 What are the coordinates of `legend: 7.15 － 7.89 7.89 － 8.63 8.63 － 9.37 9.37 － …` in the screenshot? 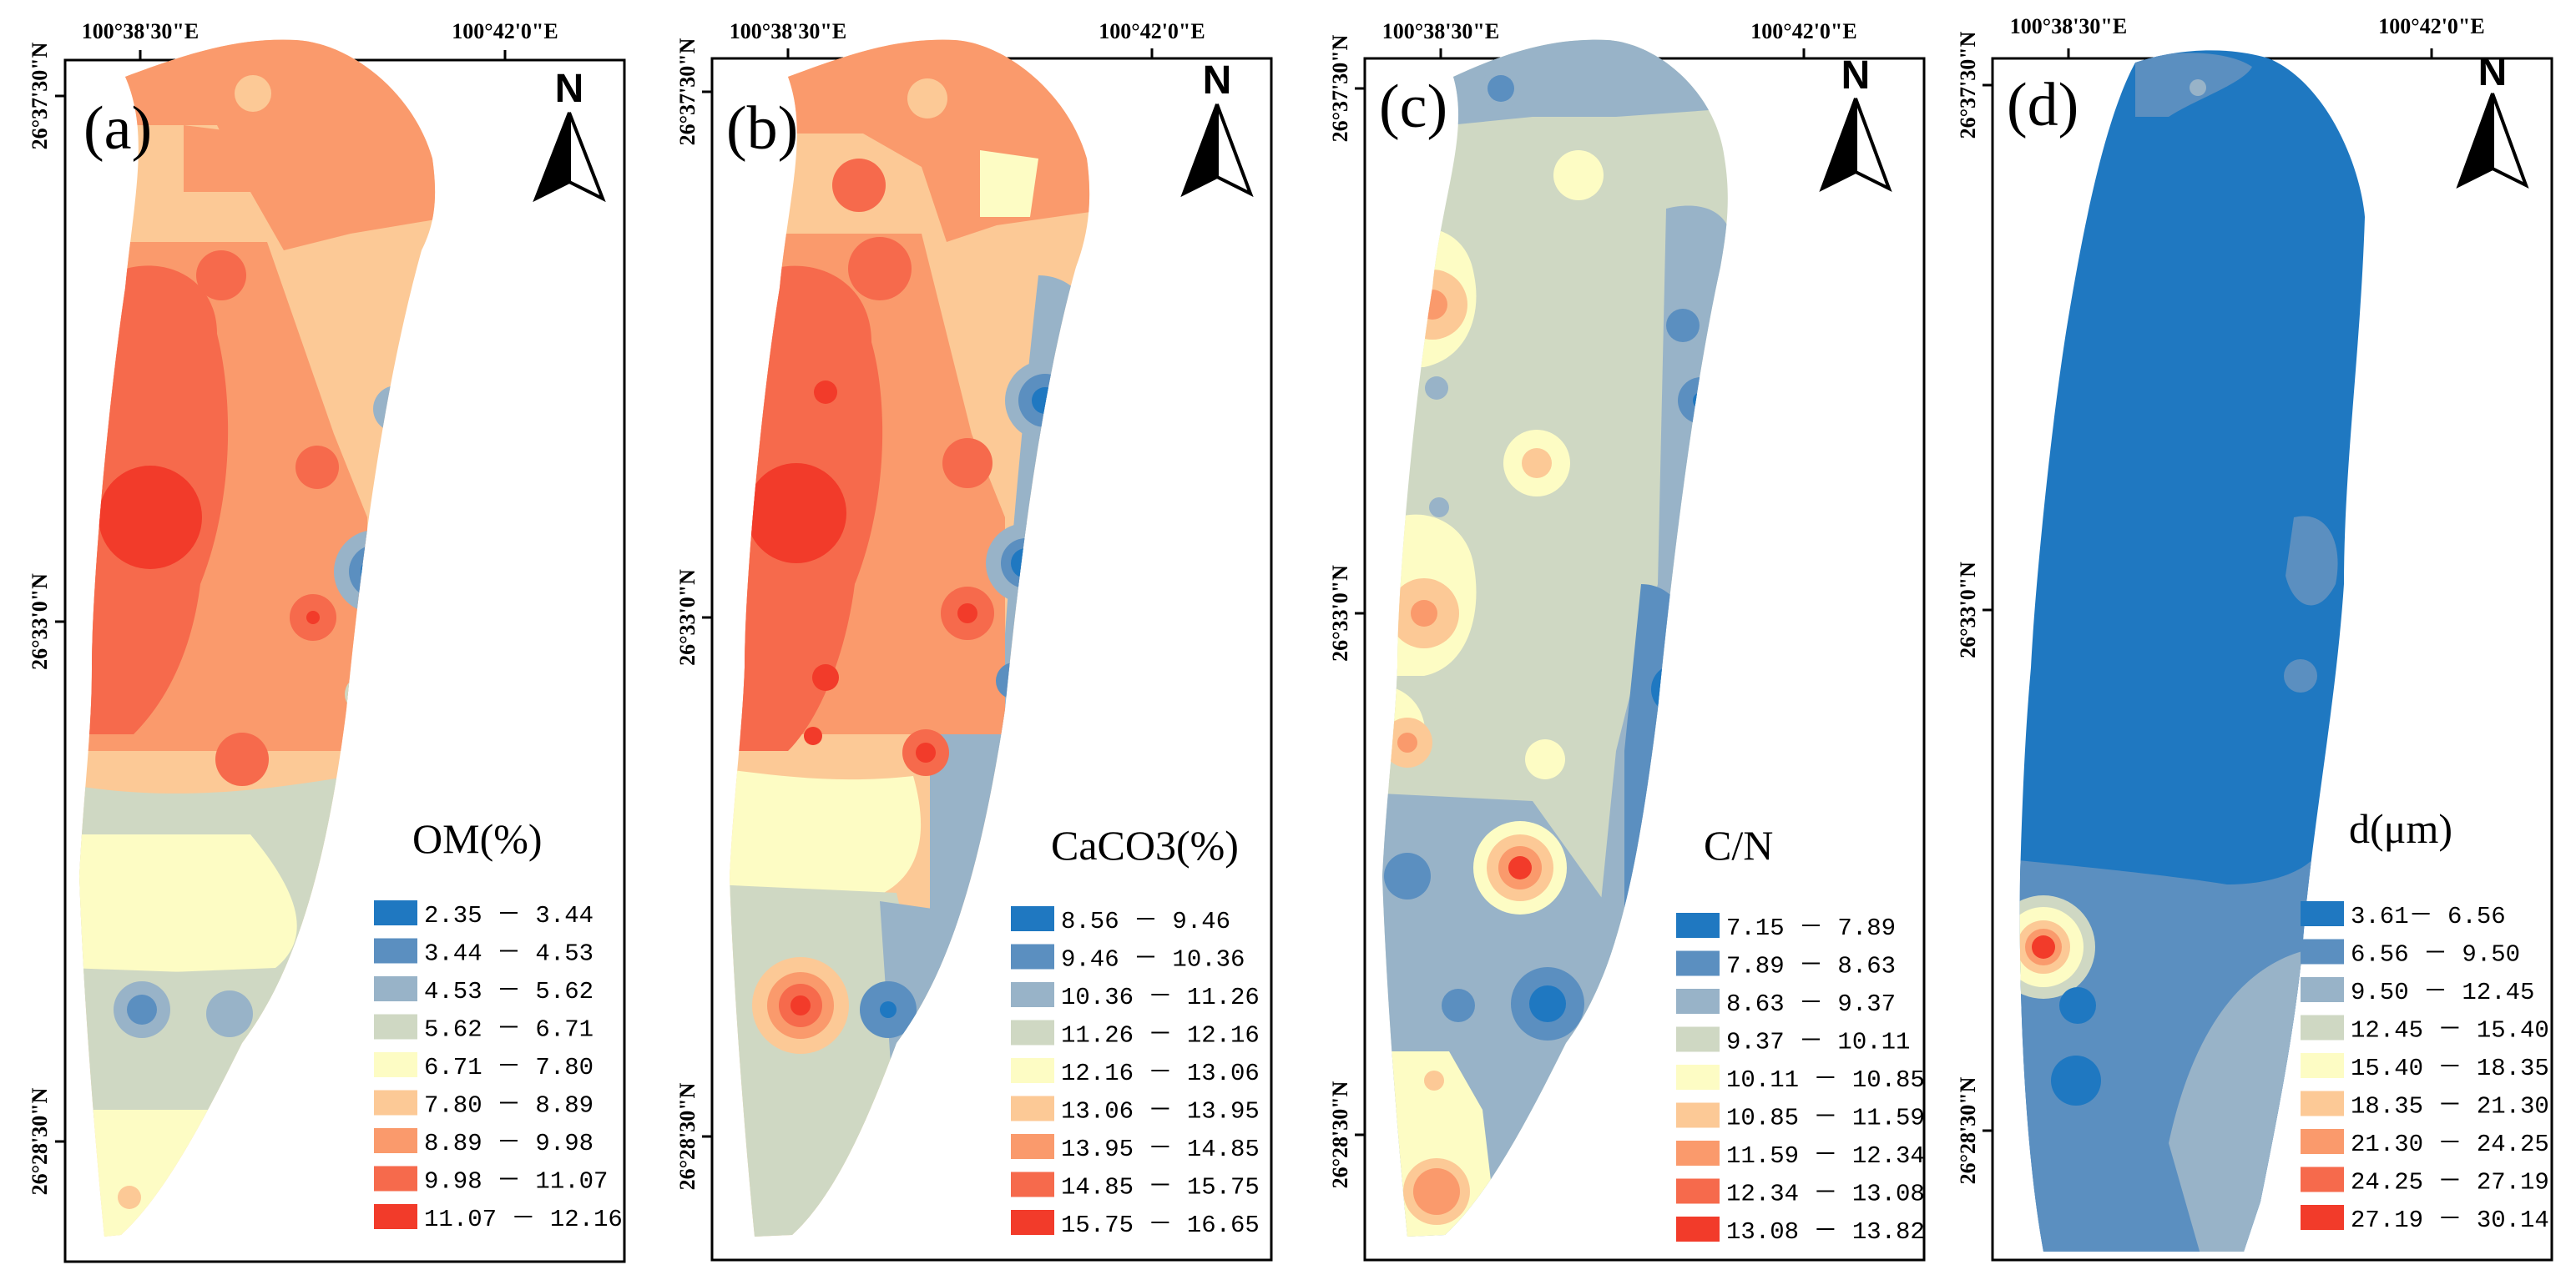 It's located at (1800, 1080).